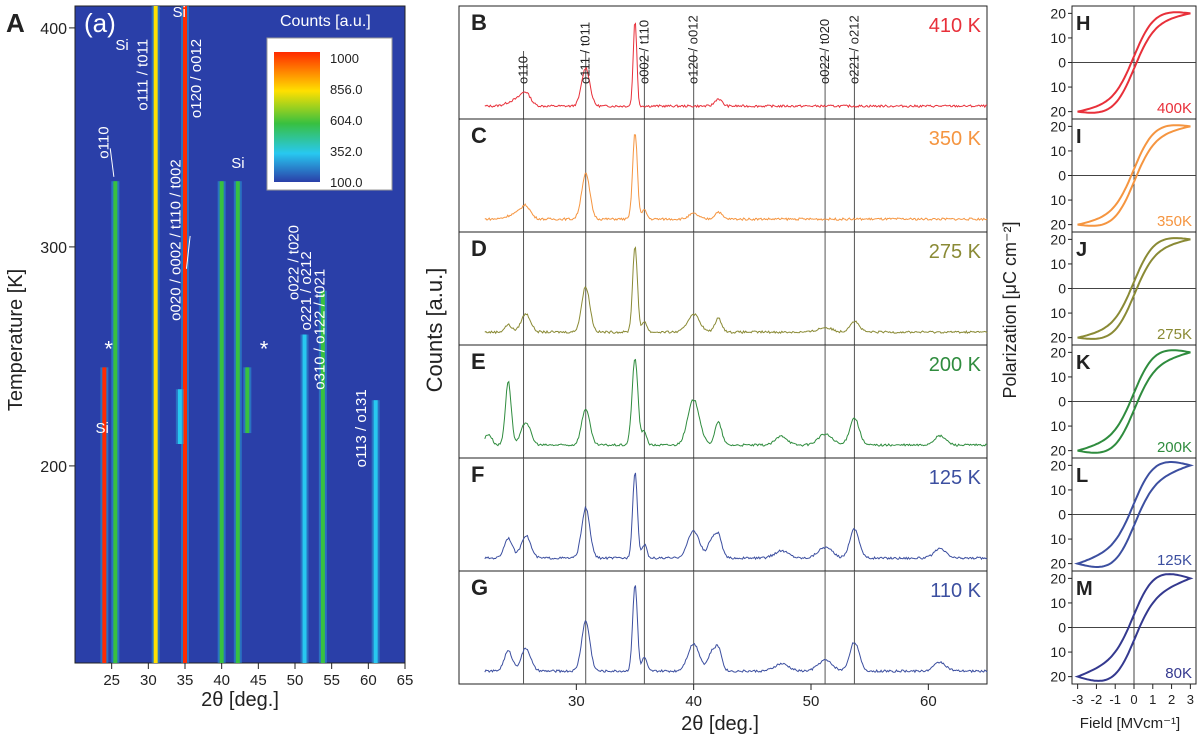 Image resolution: width=1203 pixels, height=744 pixels. I want to click on xrd-panel-letter: F, so click(477, 474).